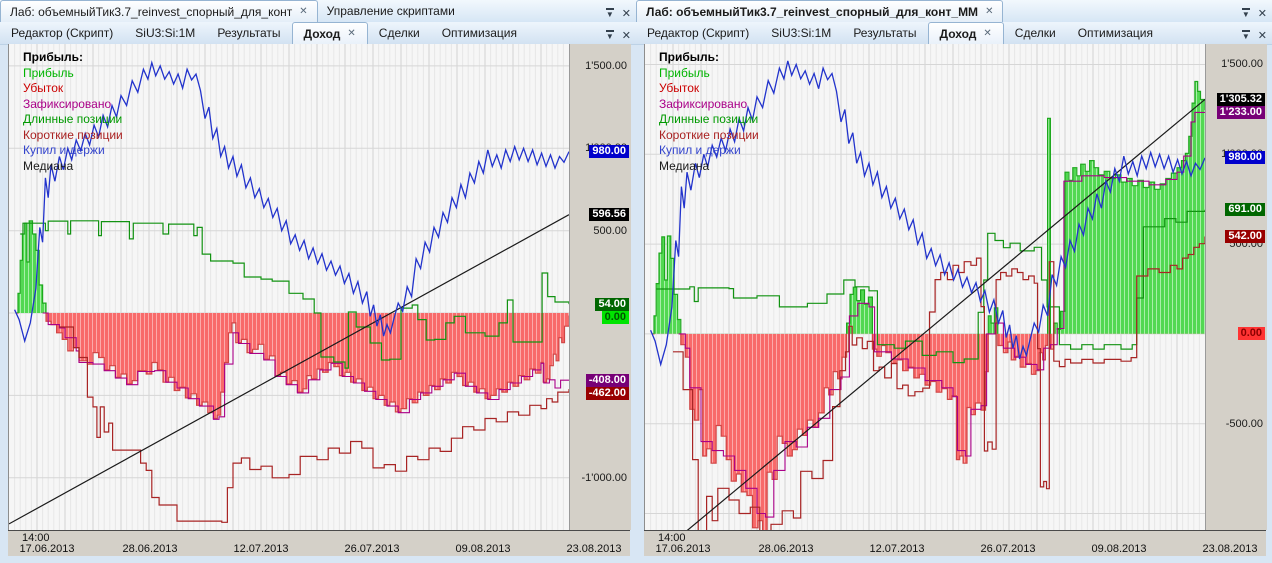  I want to click on title-tab: Управление скриптами, so click(391, 10).